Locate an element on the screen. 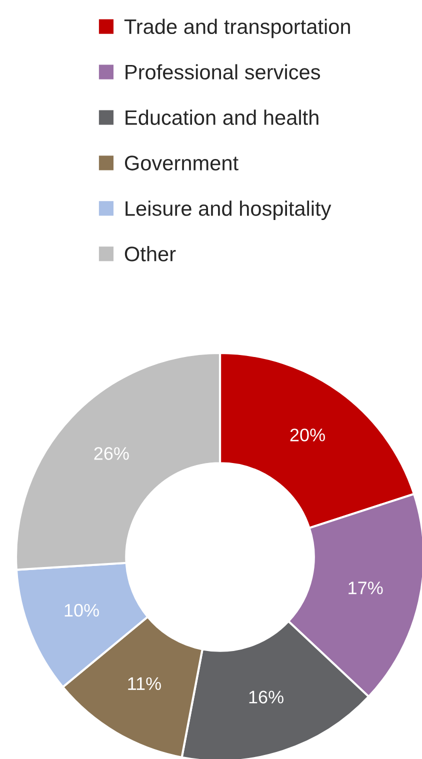  legend-label: Education and health is located at coordinates (222, 117).